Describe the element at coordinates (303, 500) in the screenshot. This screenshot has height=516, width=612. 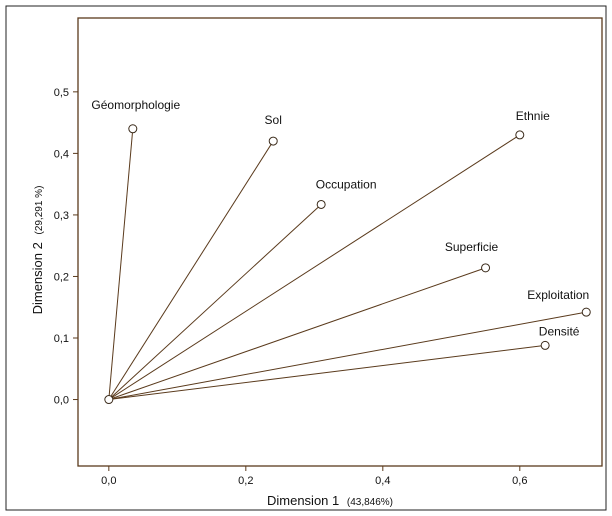
I see `x-axis-title-text: Dimension 1` at that location.